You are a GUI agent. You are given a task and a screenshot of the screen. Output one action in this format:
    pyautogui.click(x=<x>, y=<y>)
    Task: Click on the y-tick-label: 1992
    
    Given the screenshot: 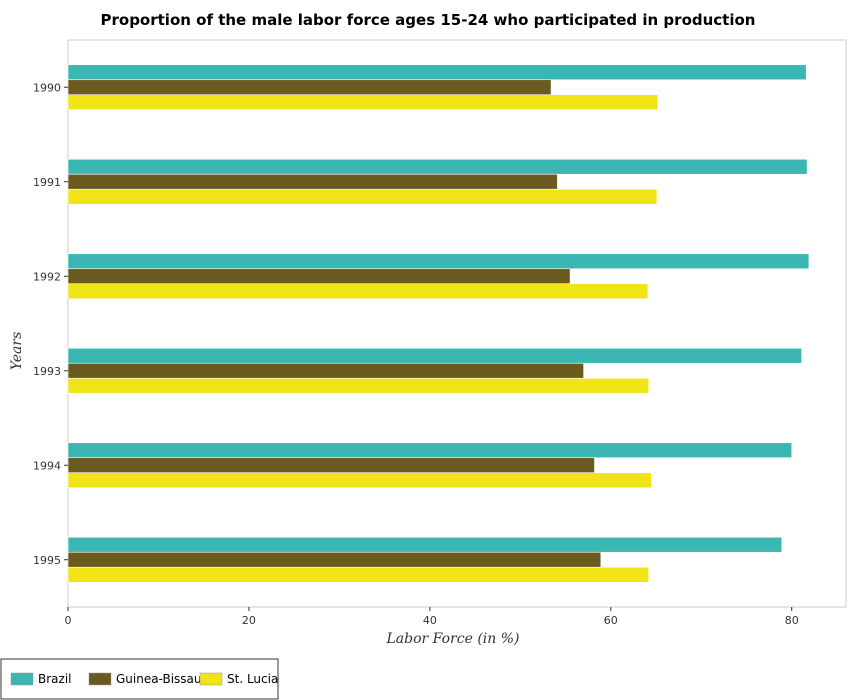 What is the action you would take?
    pyautogui.click(x=47, y=276)
    